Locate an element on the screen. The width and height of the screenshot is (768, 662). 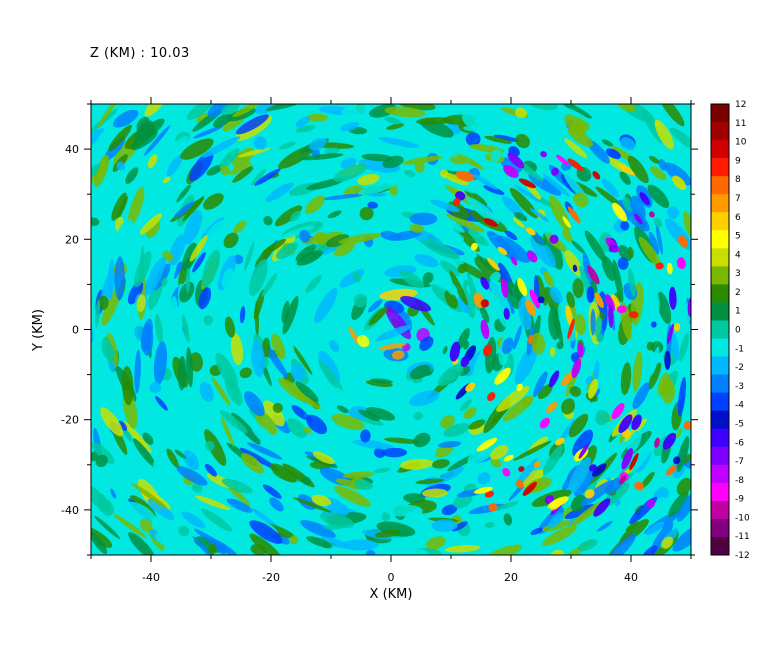
colorbar-tick-label: -12 is located at coordinates (742, 556).